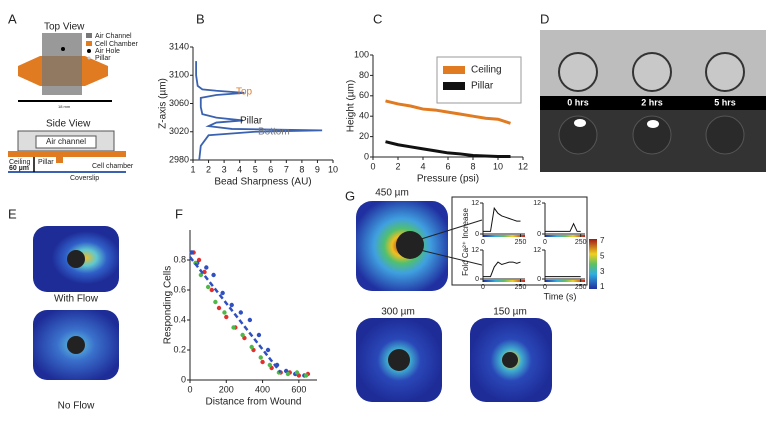 This screenshot has width=772, height=427. What do you see at coordinates (46, 162) in the screenshot?
I see `diagram-label: Pillar` at bounding box center [46, 162].